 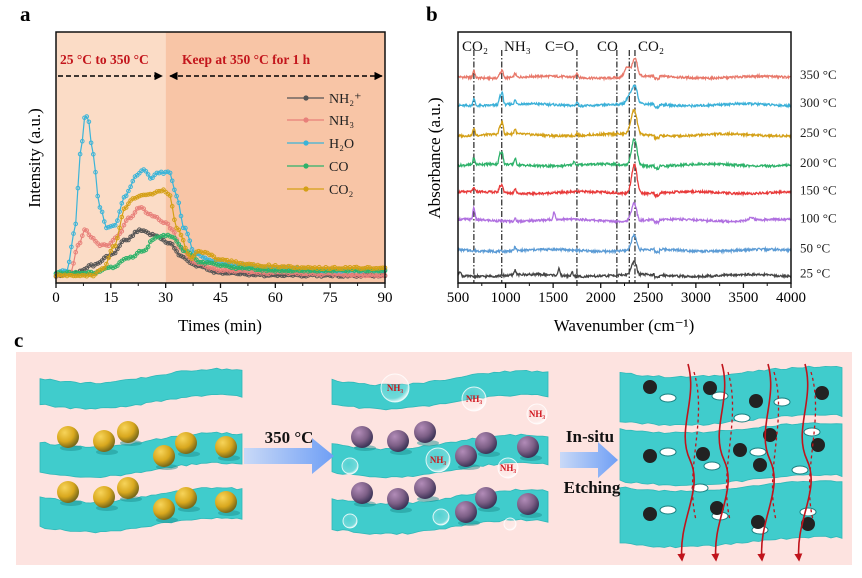 I want to click on x-tick-label: 2500, so click(x=648, y=298).